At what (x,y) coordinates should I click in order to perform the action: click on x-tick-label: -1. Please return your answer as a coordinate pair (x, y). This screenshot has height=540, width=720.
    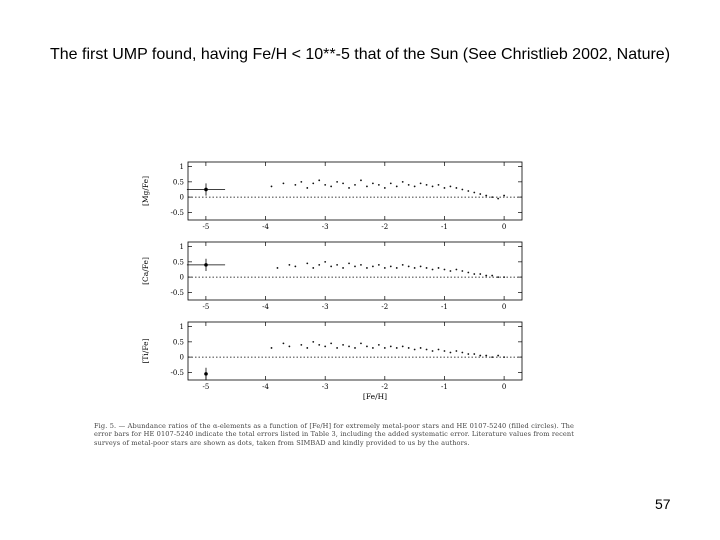
    Looking at the image, I should click on (444, 387).